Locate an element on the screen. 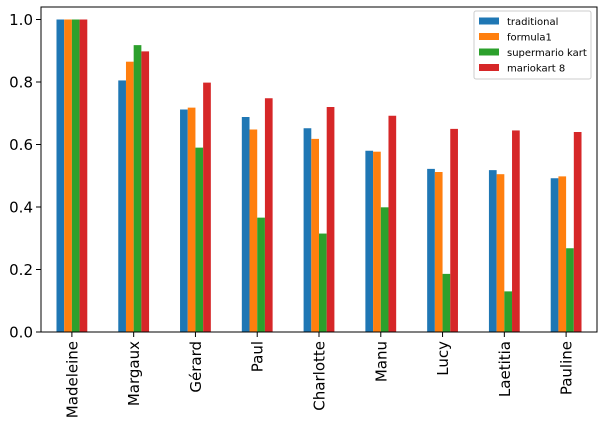 The image size is (603, 425). x-tick-label: Manu is located at coordinates (381, 361).